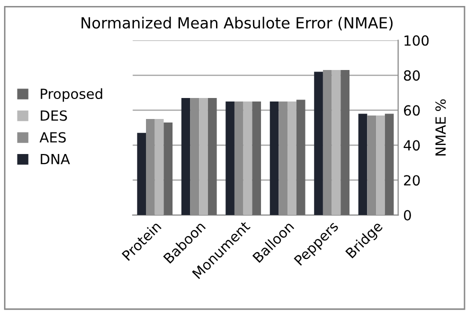 The height and width of the screenshot is (336, 474). What do you see at coordinates (416, 40) in the screenshot?
I see `y-tick-label: 100` at bounding box center [416, 40].